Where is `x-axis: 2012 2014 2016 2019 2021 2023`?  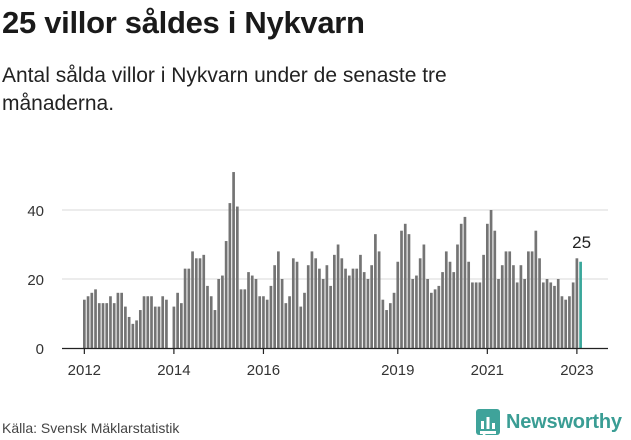
x-axis: 2012 2014 2016 2019 2021 2023 is located at coordinates (335, 363).